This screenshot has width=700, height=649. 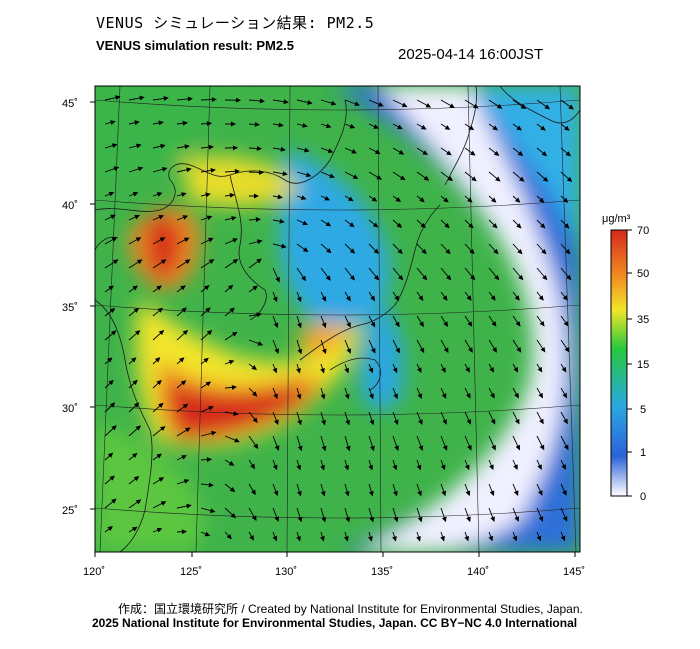 I want to click on lon-label-120: 120˚, so click(x=94, y=572).